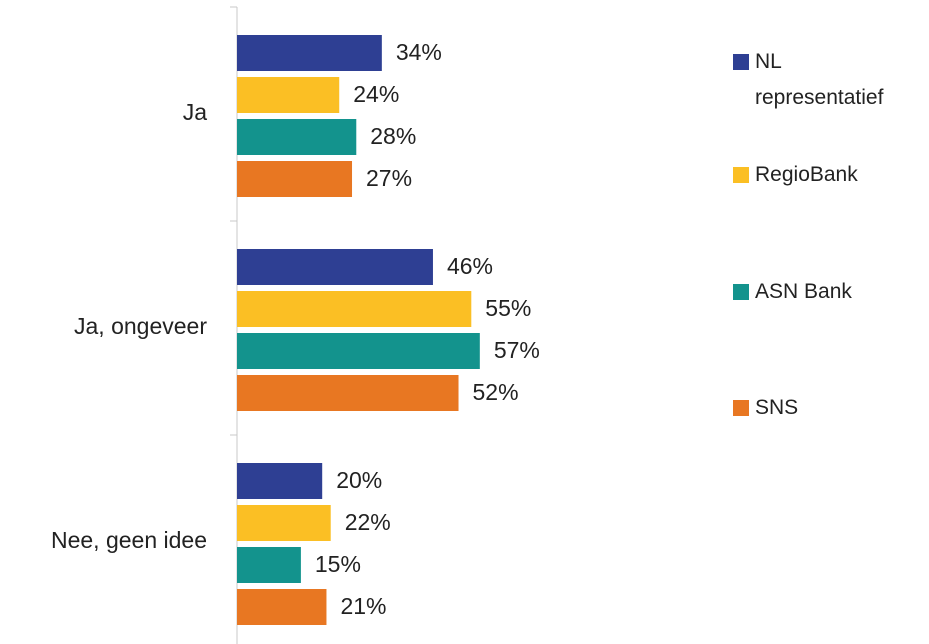  What do you see at coordinates (195, 112) in the screenshot?
I see `category-label: Ja` at bounding box center [195, 112].